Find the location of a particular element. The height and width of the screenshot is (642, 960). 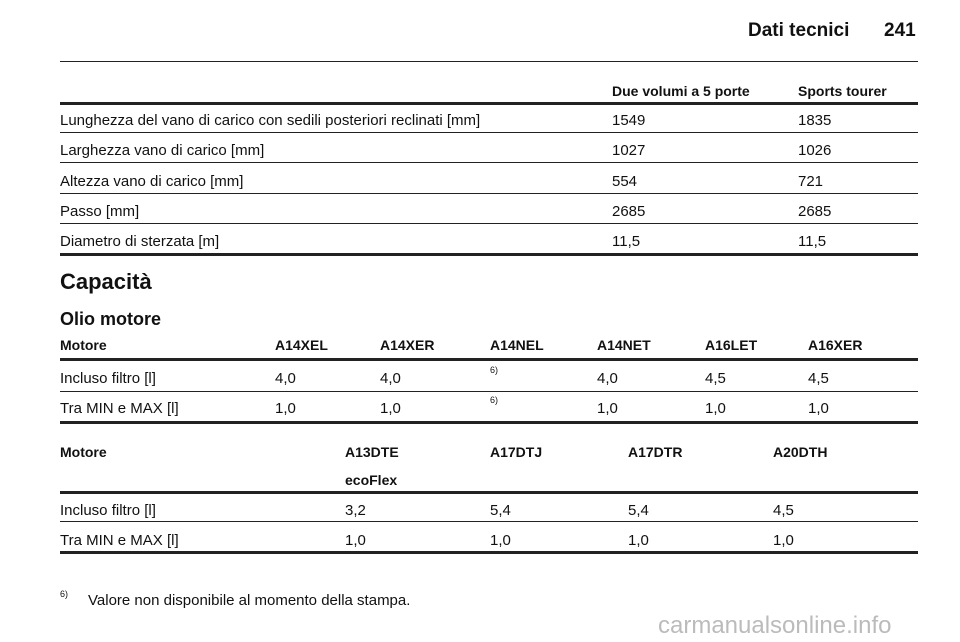

section-title: Capacità is located at coordinates (106, 281).